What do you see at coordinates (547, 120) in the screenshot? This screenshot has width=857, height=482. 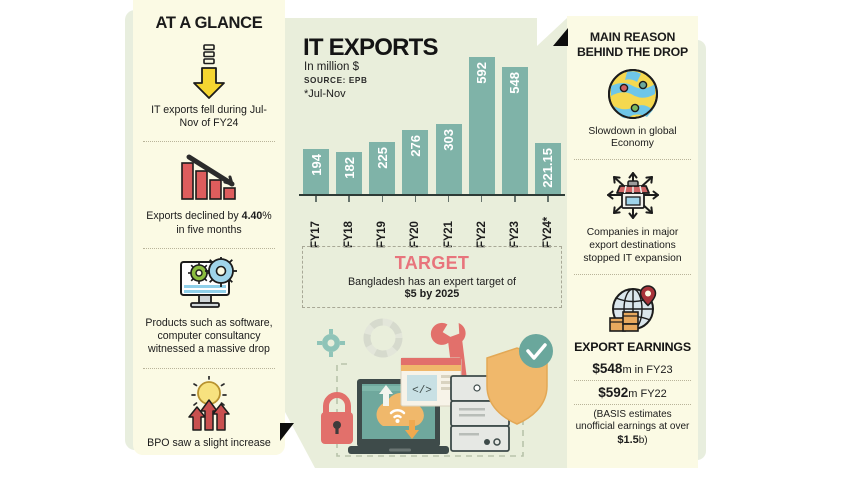 I see `bar-FY24: 221.15` at bounding box center [547, 120].